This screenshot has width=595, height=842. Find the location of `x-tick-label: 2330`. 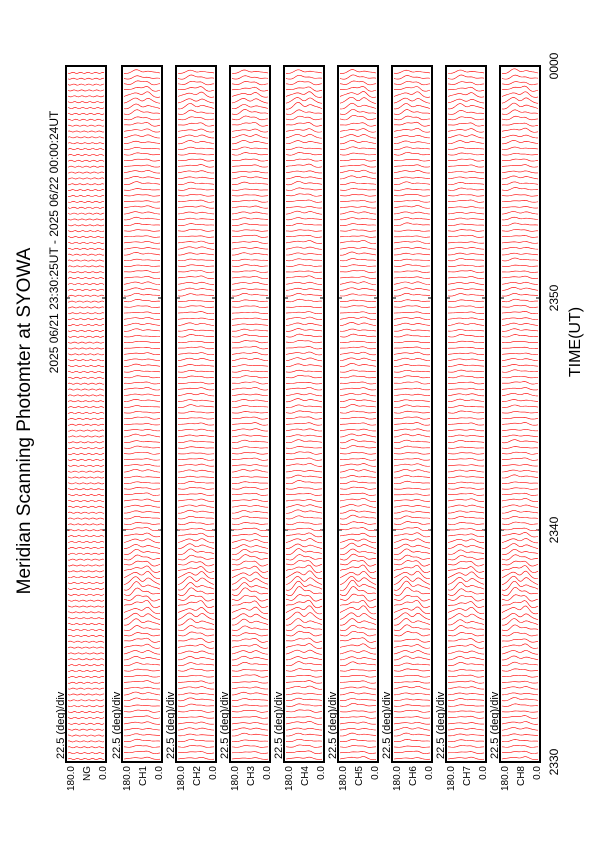

x-tick-label: 2330 is located at coordinates (554, 761).